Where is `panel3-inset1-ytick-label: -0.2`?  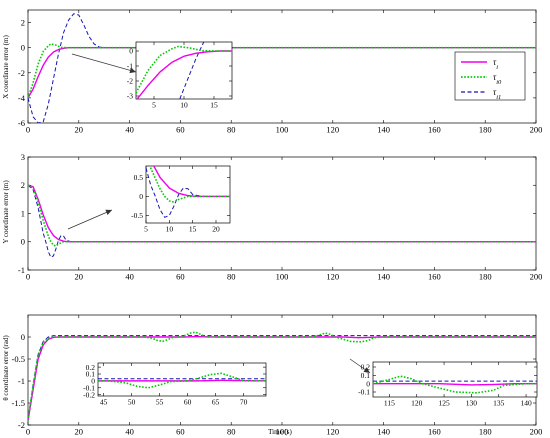 panel3-inset1-ytick-label: -0.2 is located at coordinates (89, 394).